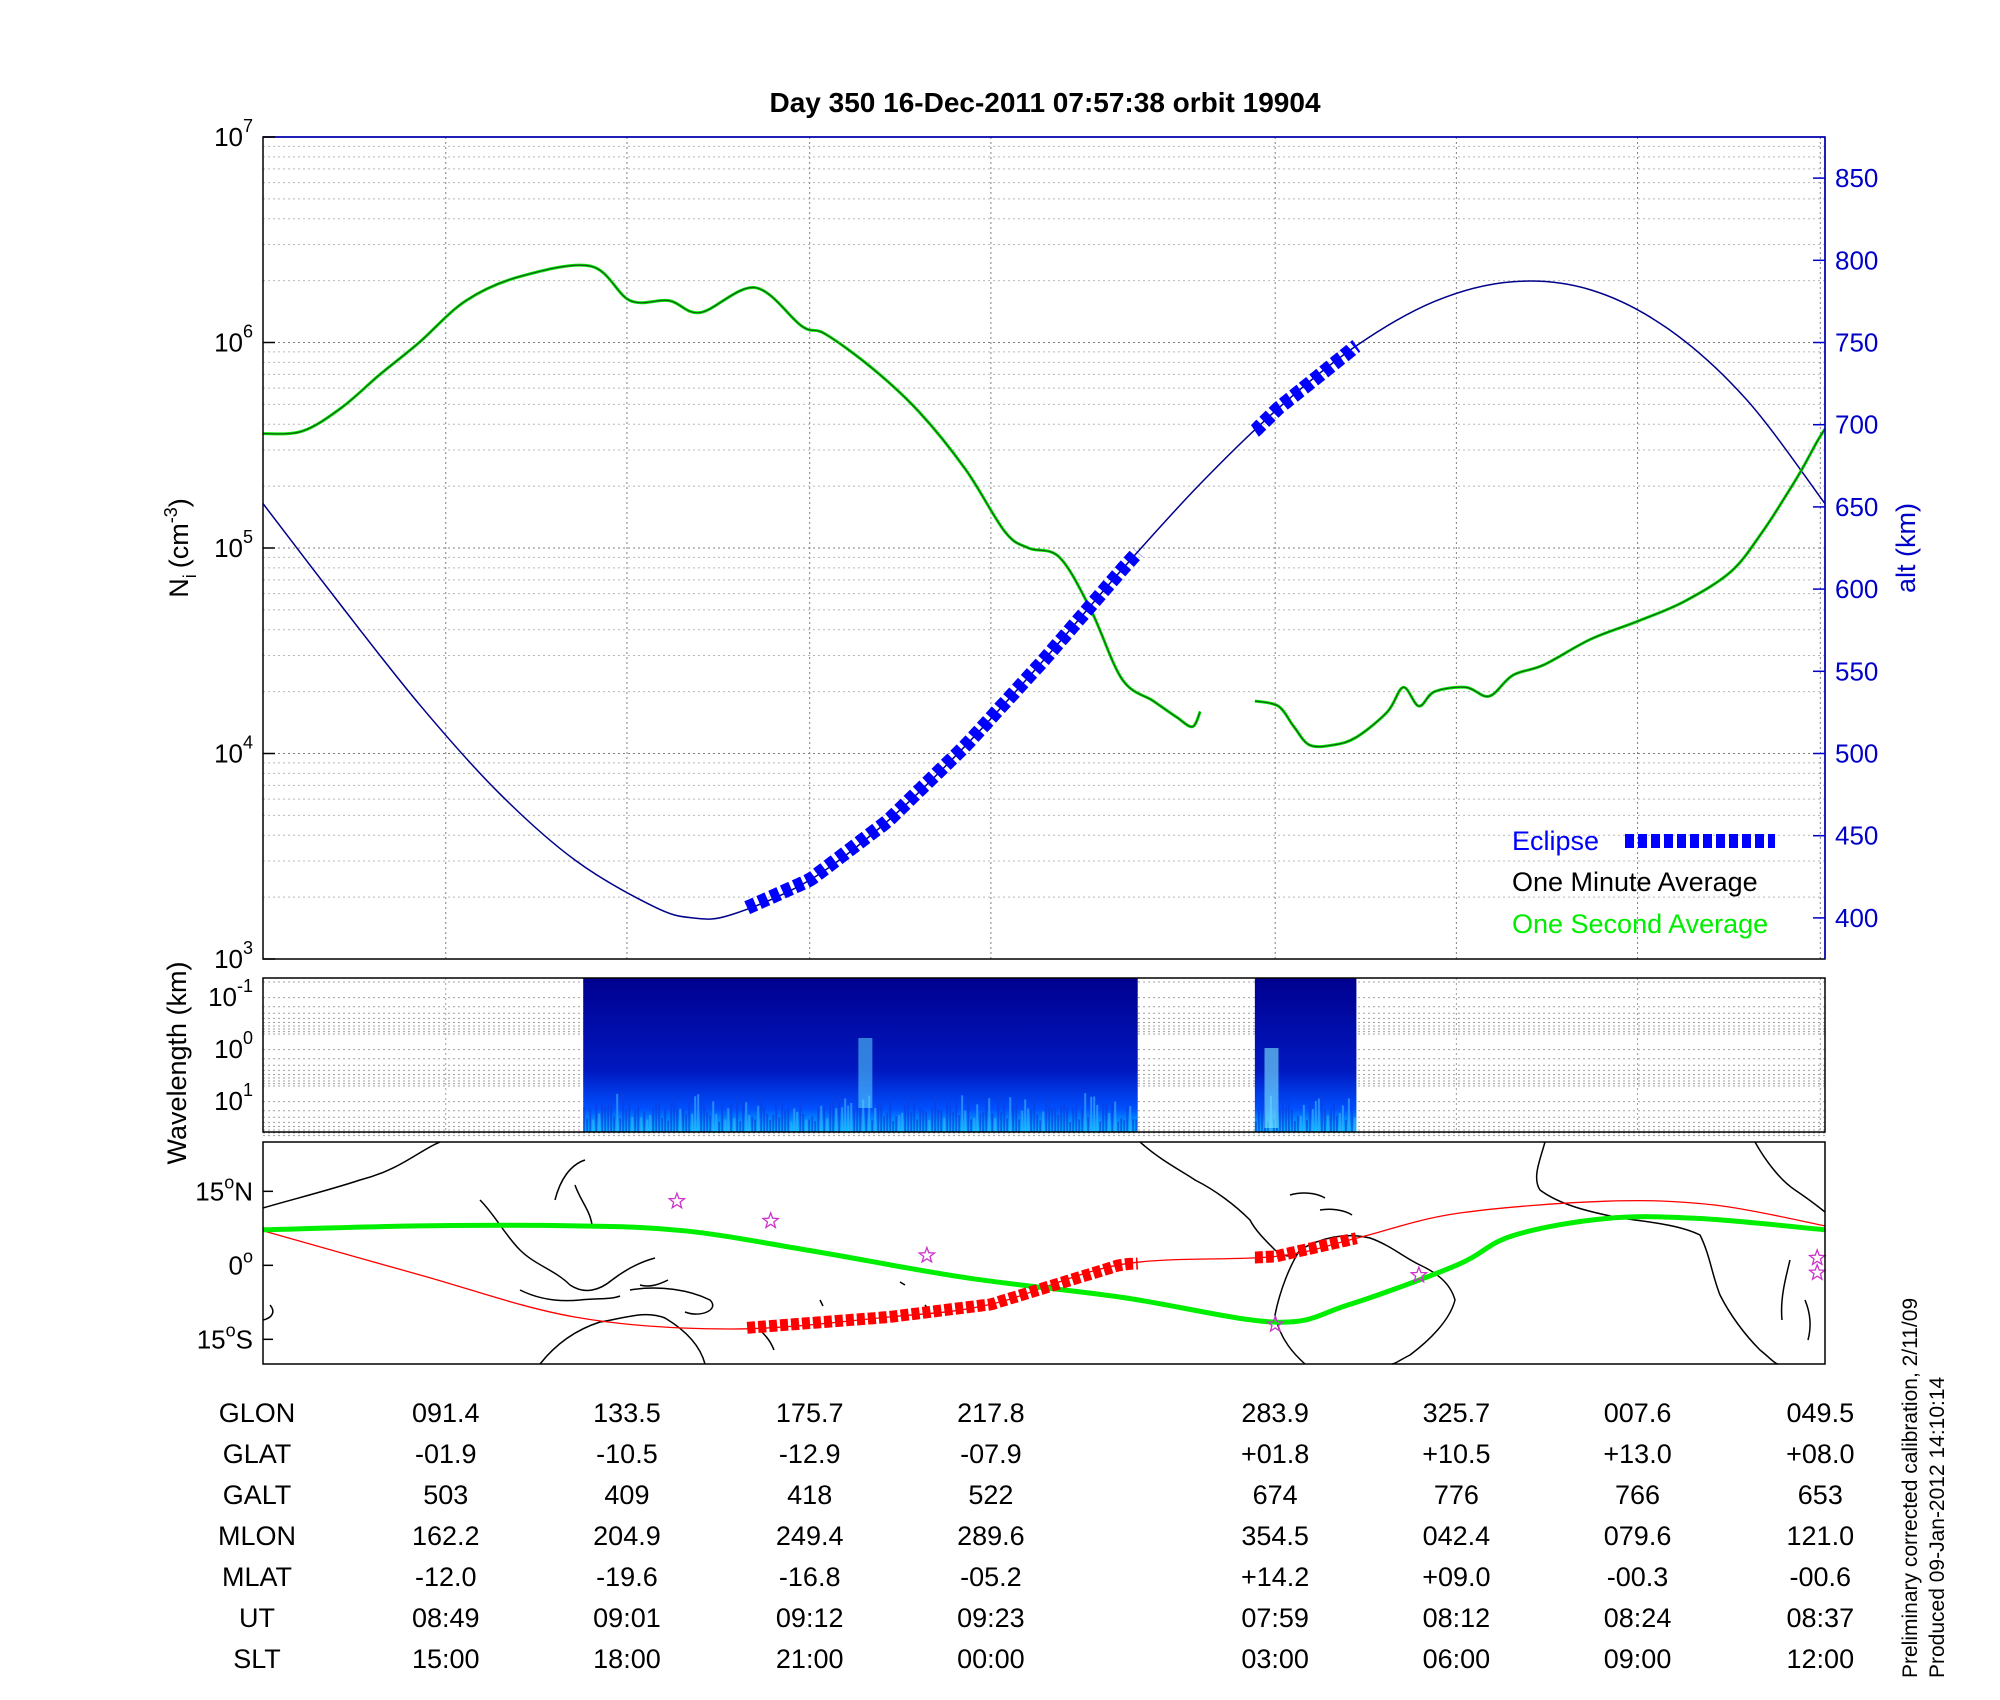  What do you see at coordinates (257, 1659) in the screenshot?
I see `table-row-label: SLT` at bounding box center [257, 1659].